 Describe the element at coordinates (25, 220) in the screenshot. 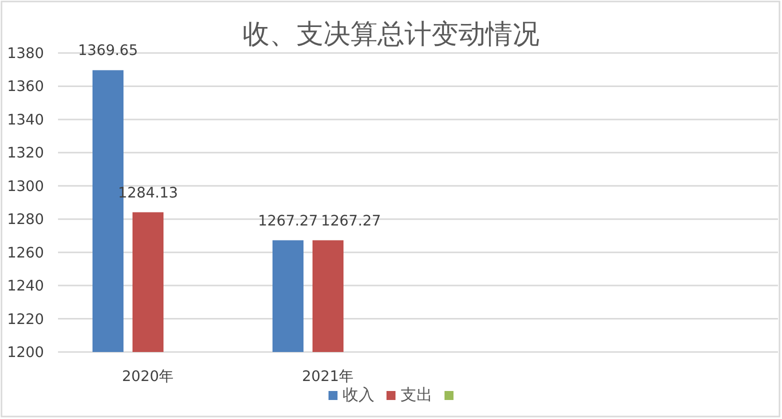

I see `y-tick-label: 1280` at that location.